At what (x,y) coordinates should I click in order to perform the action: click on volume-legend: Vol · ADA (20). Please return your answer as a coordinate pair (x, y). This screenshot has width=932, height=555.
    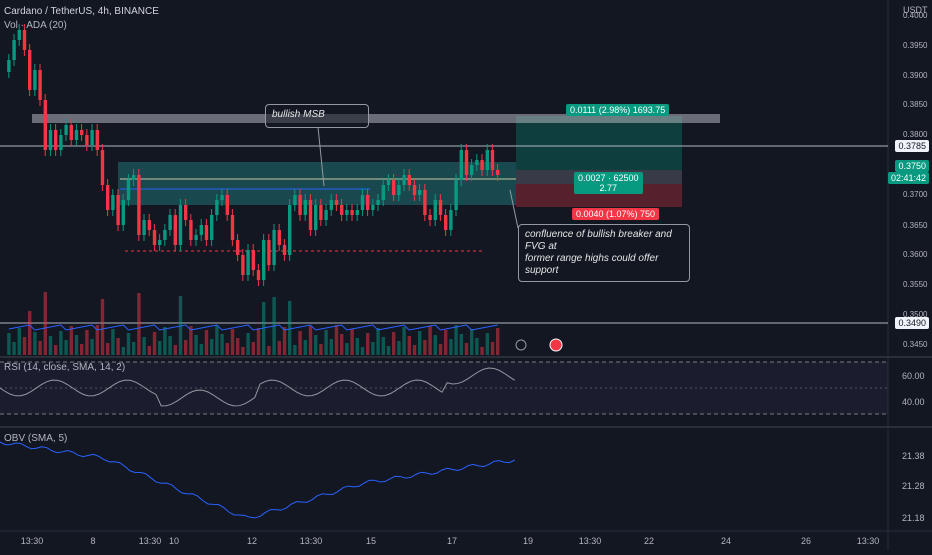
    Looking at the image, I should click on (35, 25).